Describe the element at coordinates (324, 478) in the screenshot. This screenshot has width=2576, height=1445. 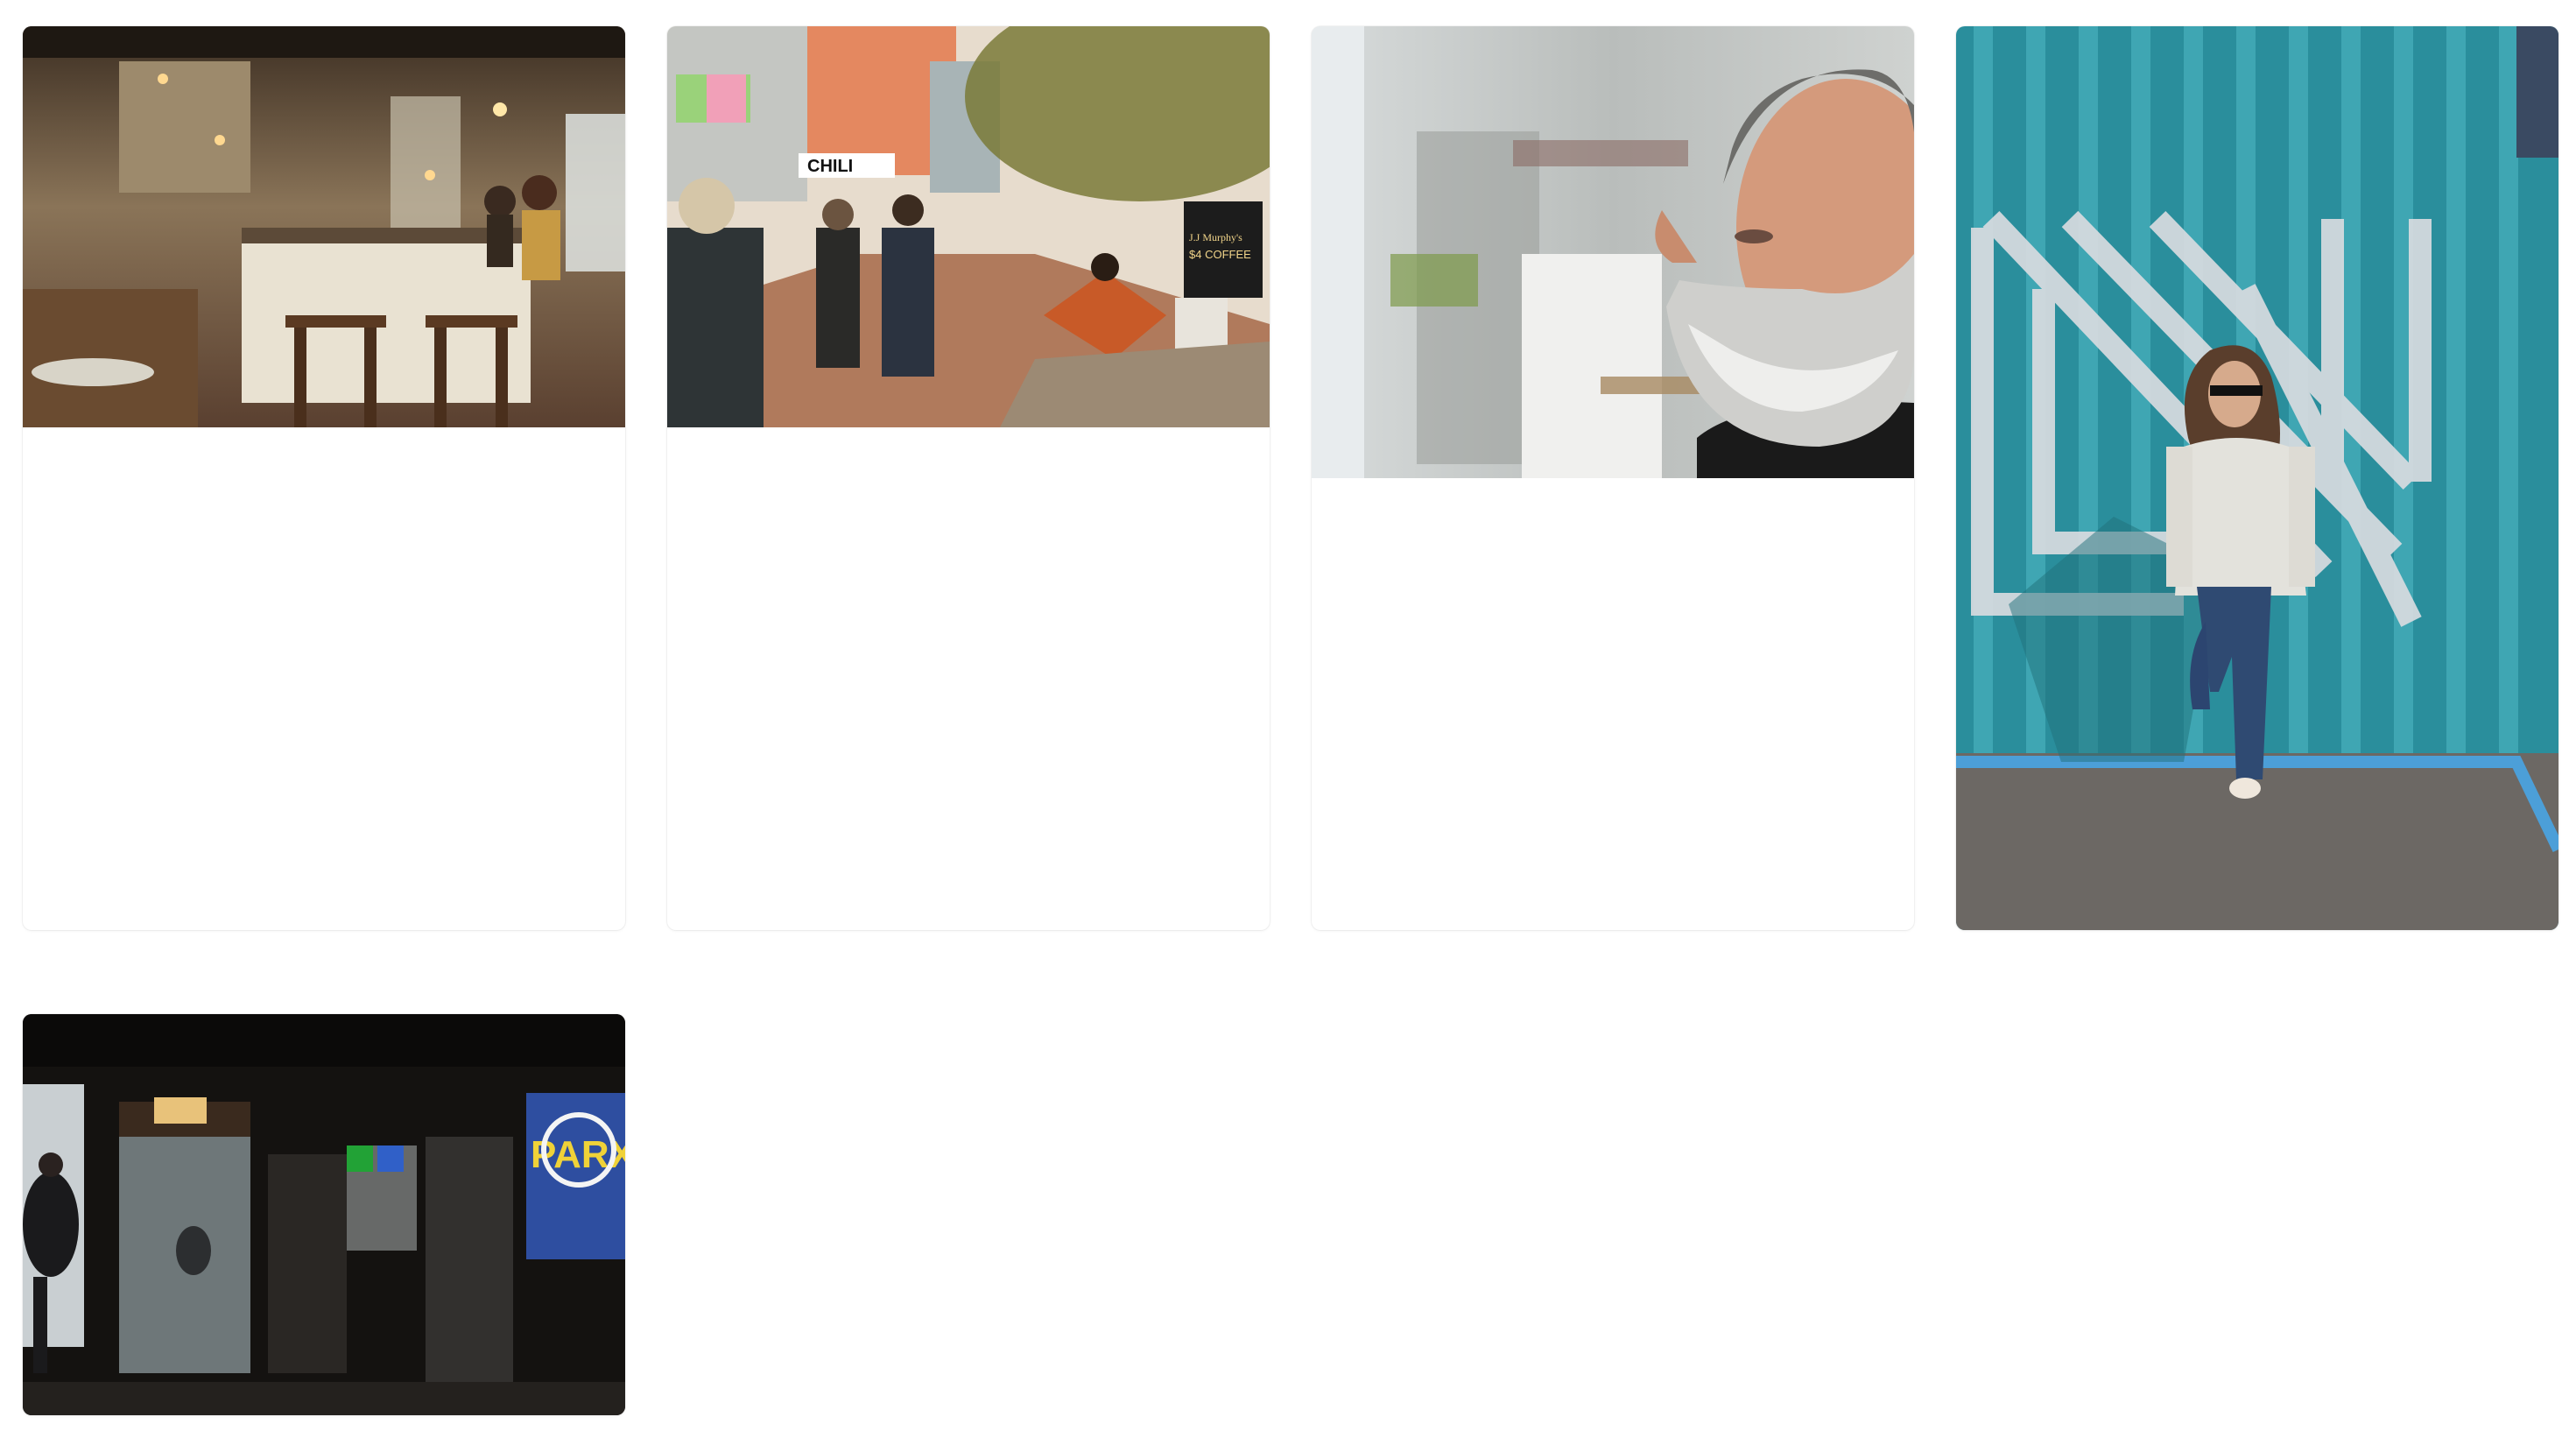
I see `gallery-card-cafe` at that location.